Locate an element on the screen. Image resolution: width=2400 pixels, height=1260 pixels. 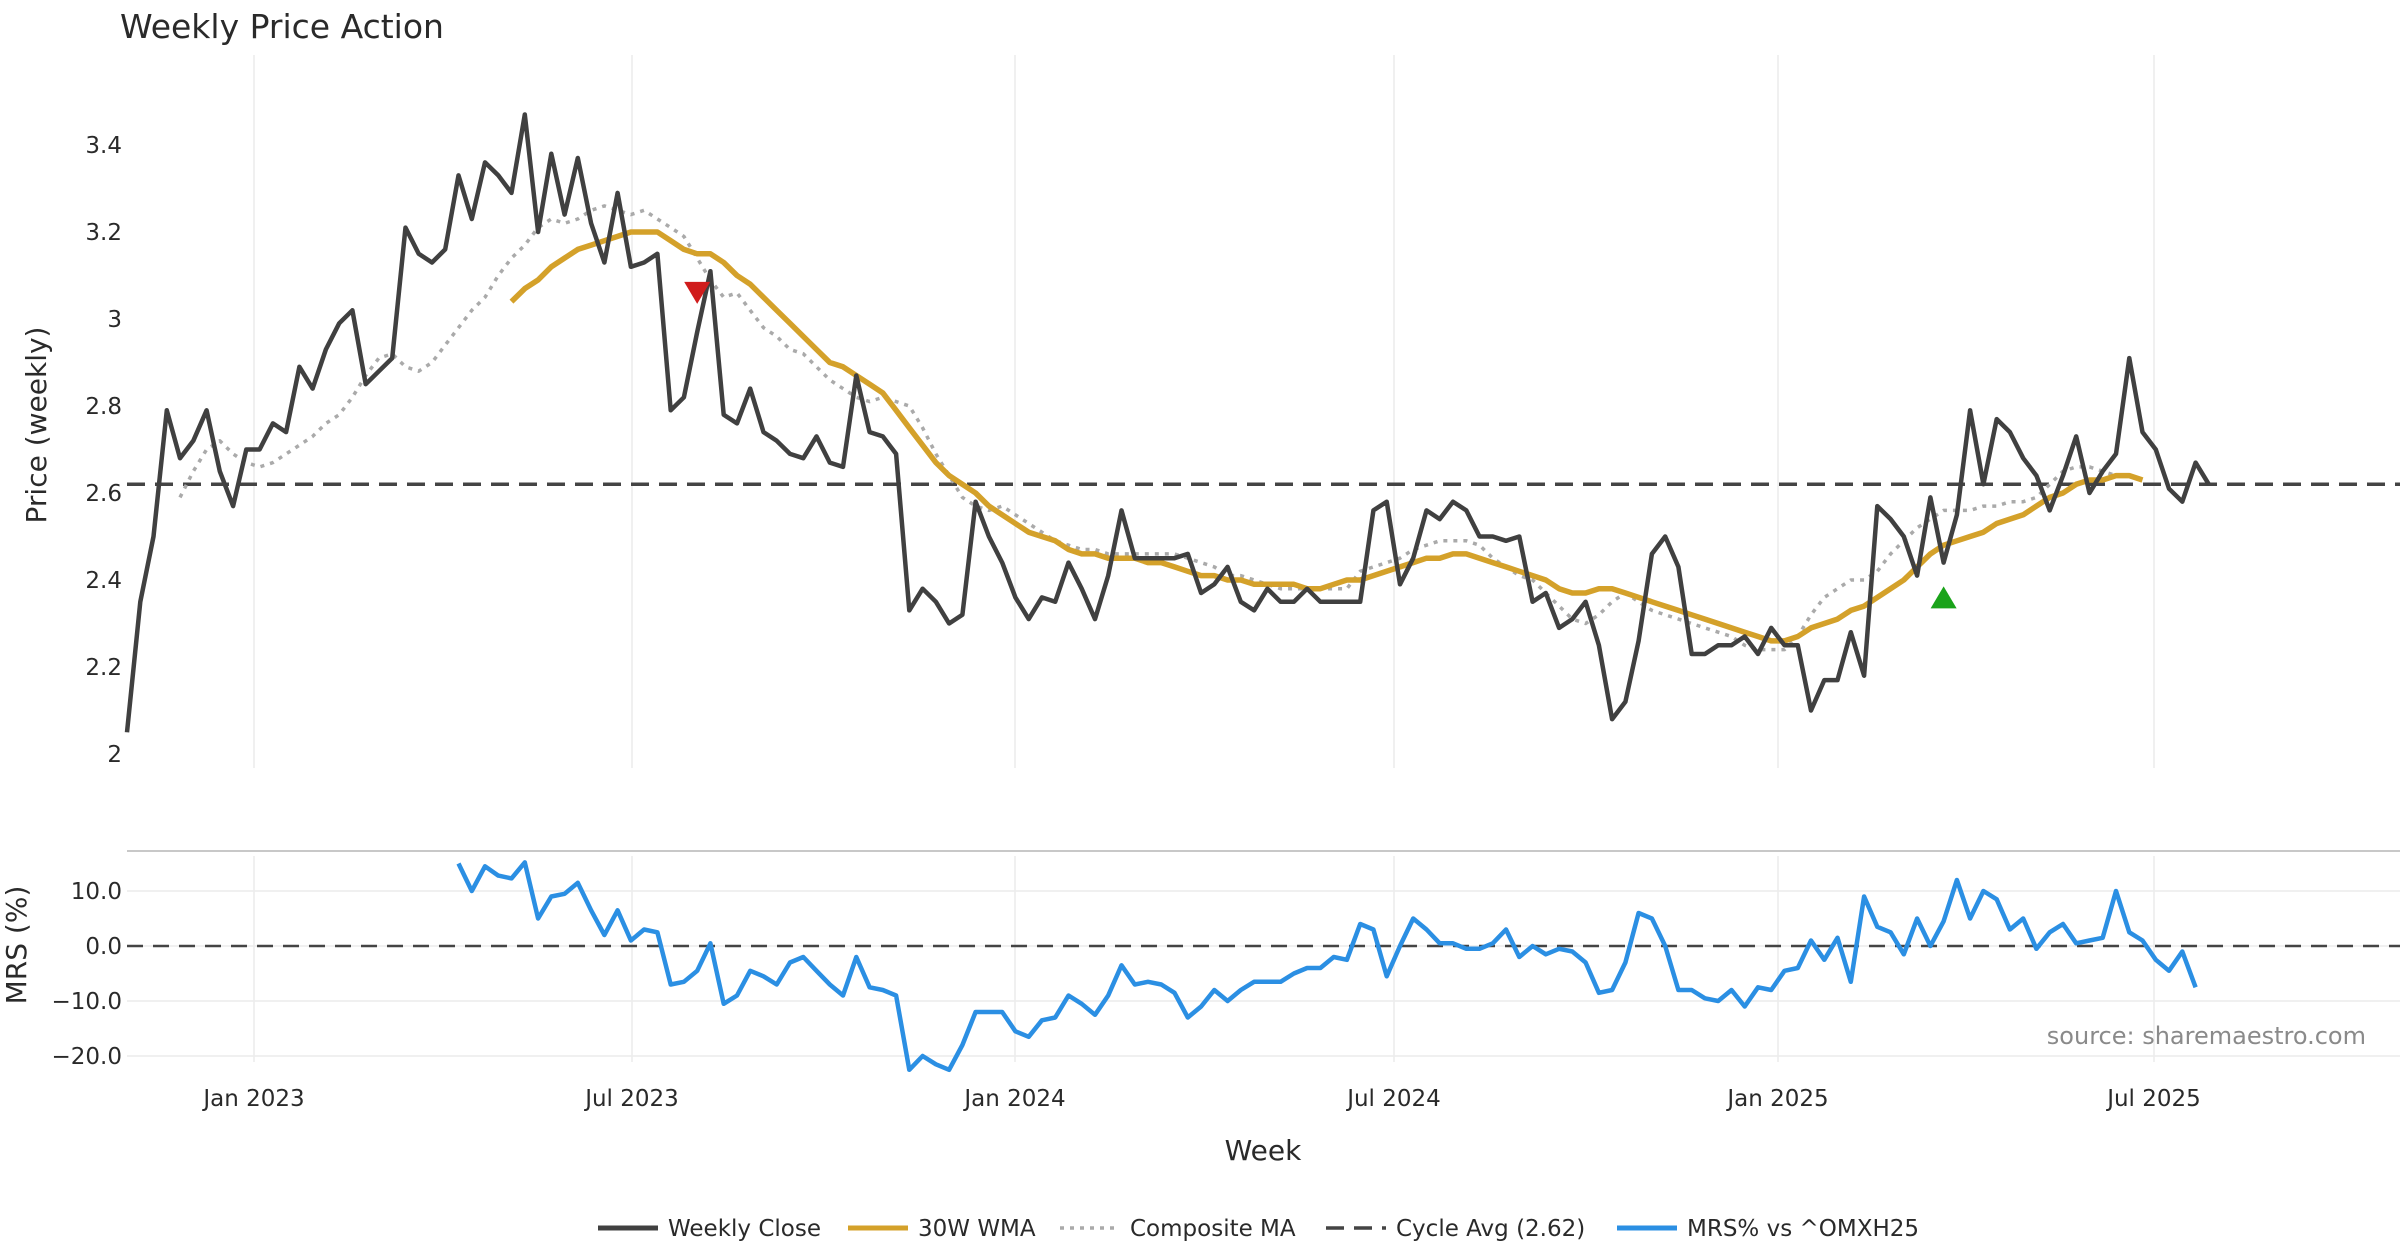
mrs-y-tick-label: −10.0 is located at coordinates (87, 1002).